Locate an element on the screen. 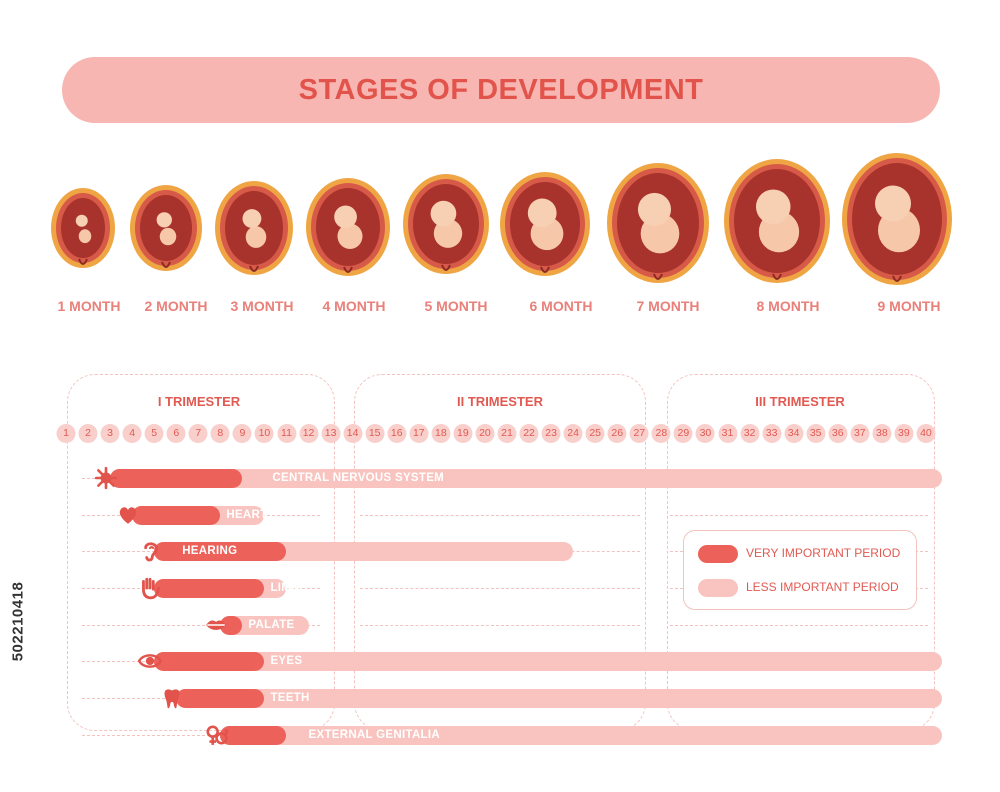  week-32: 32 is located at coordinates (750, 433).